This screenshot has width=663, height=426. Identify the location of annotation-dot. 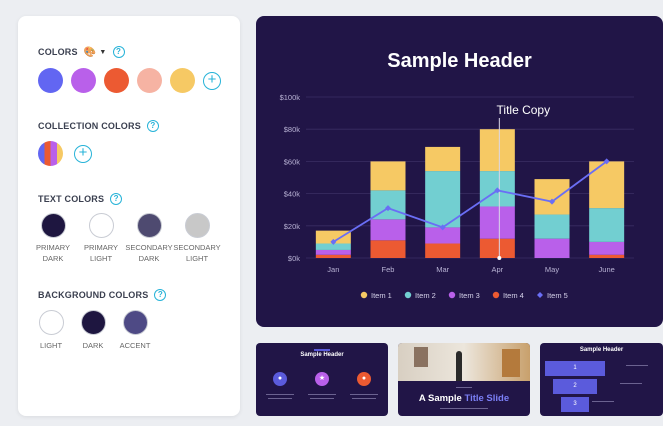
(499, 258).